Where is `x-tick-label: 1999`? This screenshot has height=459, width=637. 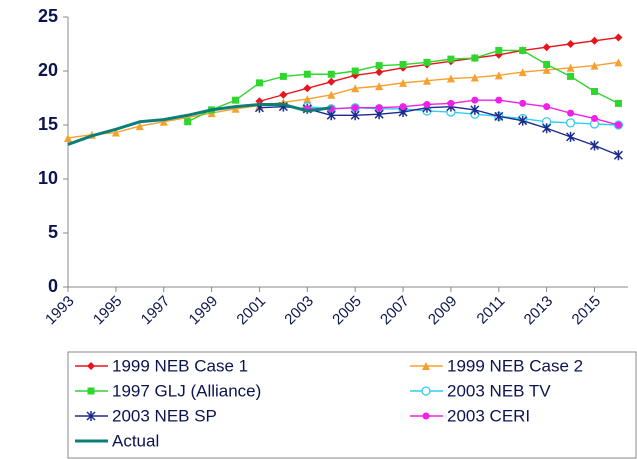 x-tick-label: 1999 is located at coordinates (204, 311).